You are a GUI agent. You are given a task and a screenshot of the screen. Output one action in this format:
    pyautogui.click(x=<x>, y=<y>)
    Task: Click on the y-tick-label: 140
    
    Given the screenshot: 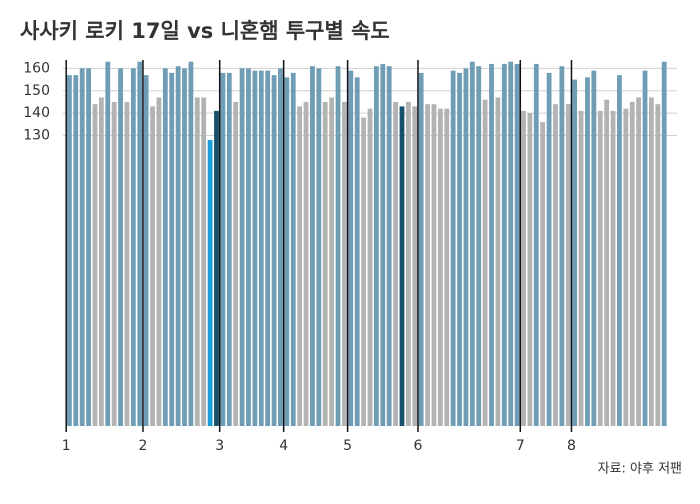 What is the action you would take?
    pyautogui.click(x=36, y=113)
    